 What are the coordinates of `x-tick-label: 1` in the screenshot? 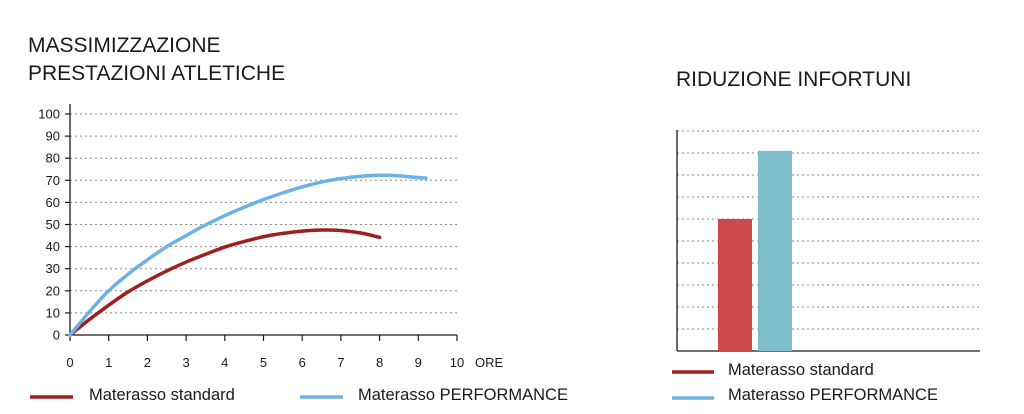 It's located at (108, 362).